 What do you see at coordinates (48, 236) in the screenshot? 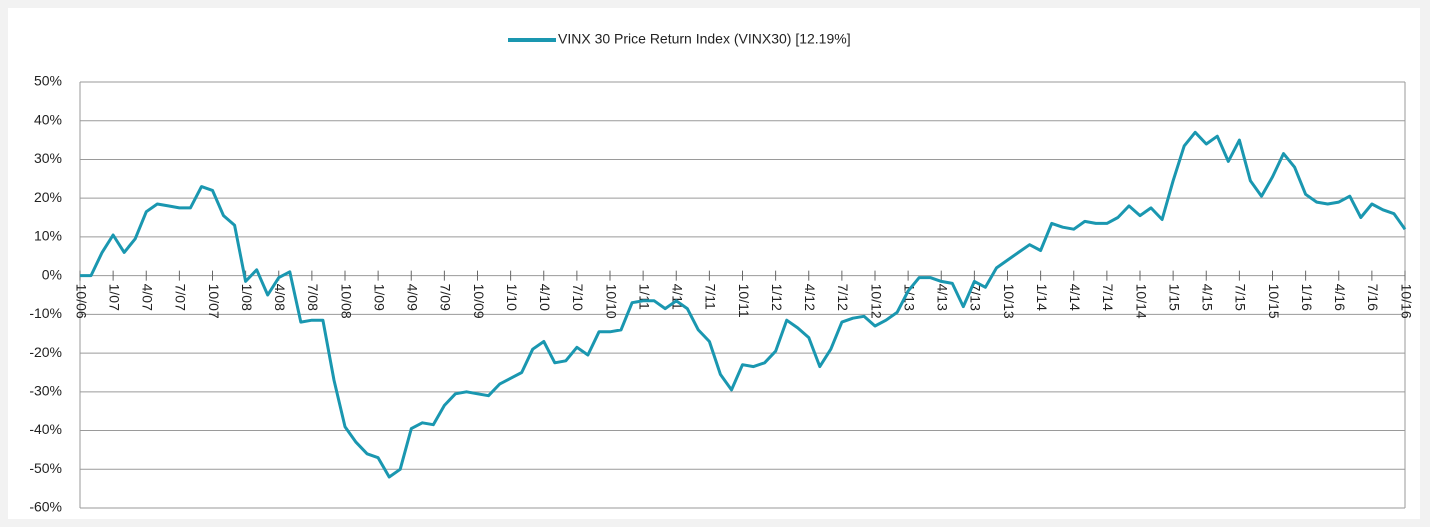
I see `y-tick-label: 10%` at bounding box center [48, 236].